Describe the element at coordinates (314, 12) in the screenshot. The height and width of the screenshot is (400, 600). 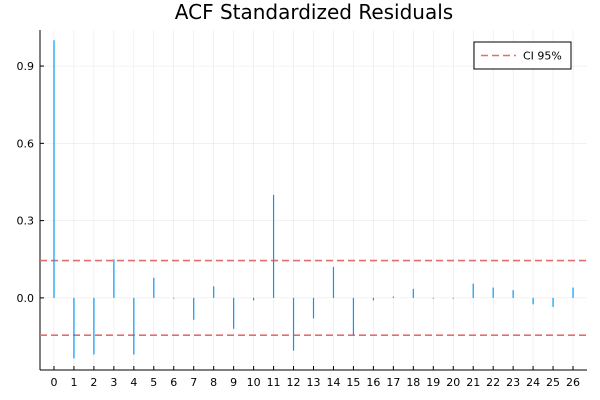
I see `chart-title: ACF Standardized Residuals` at that location.